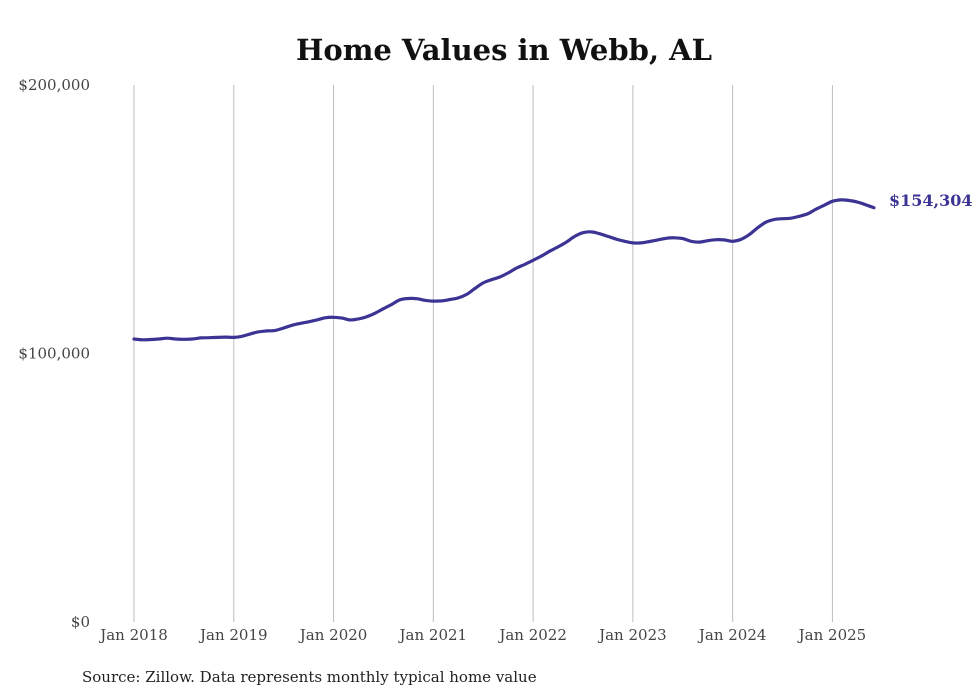 This screenshot has height=699, width=980. Describe the element at coordinates (732, 635) in the screenshot. I see `x-tick-label: Jan 2024` at that location.